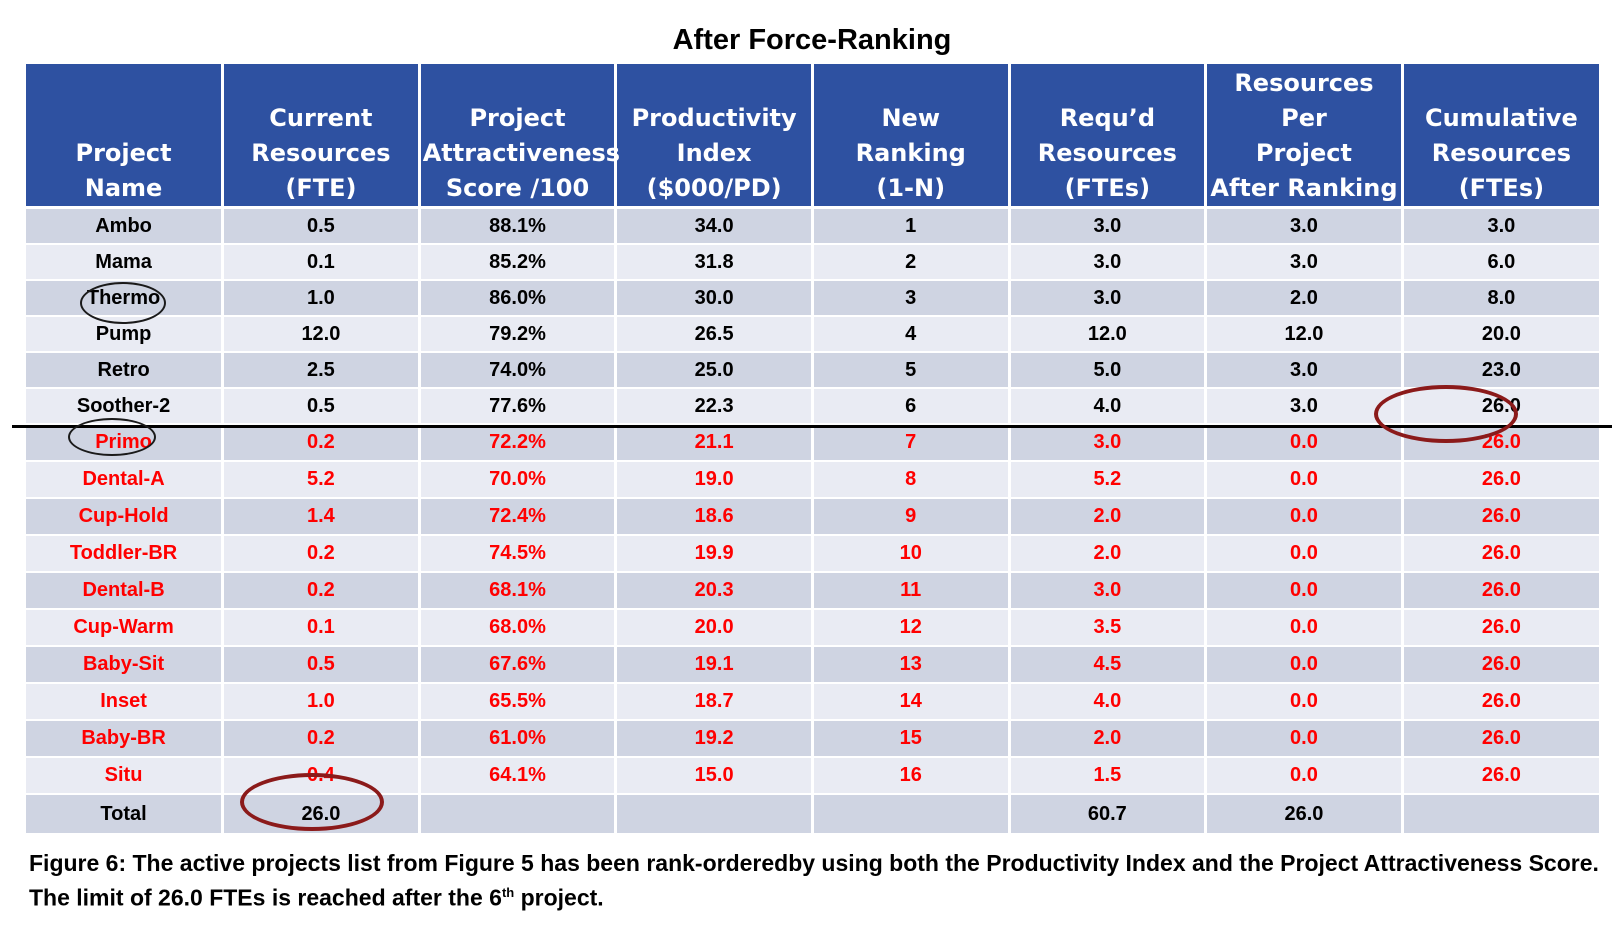  I want to click on cell-ranking: 16, so click(910, 775).